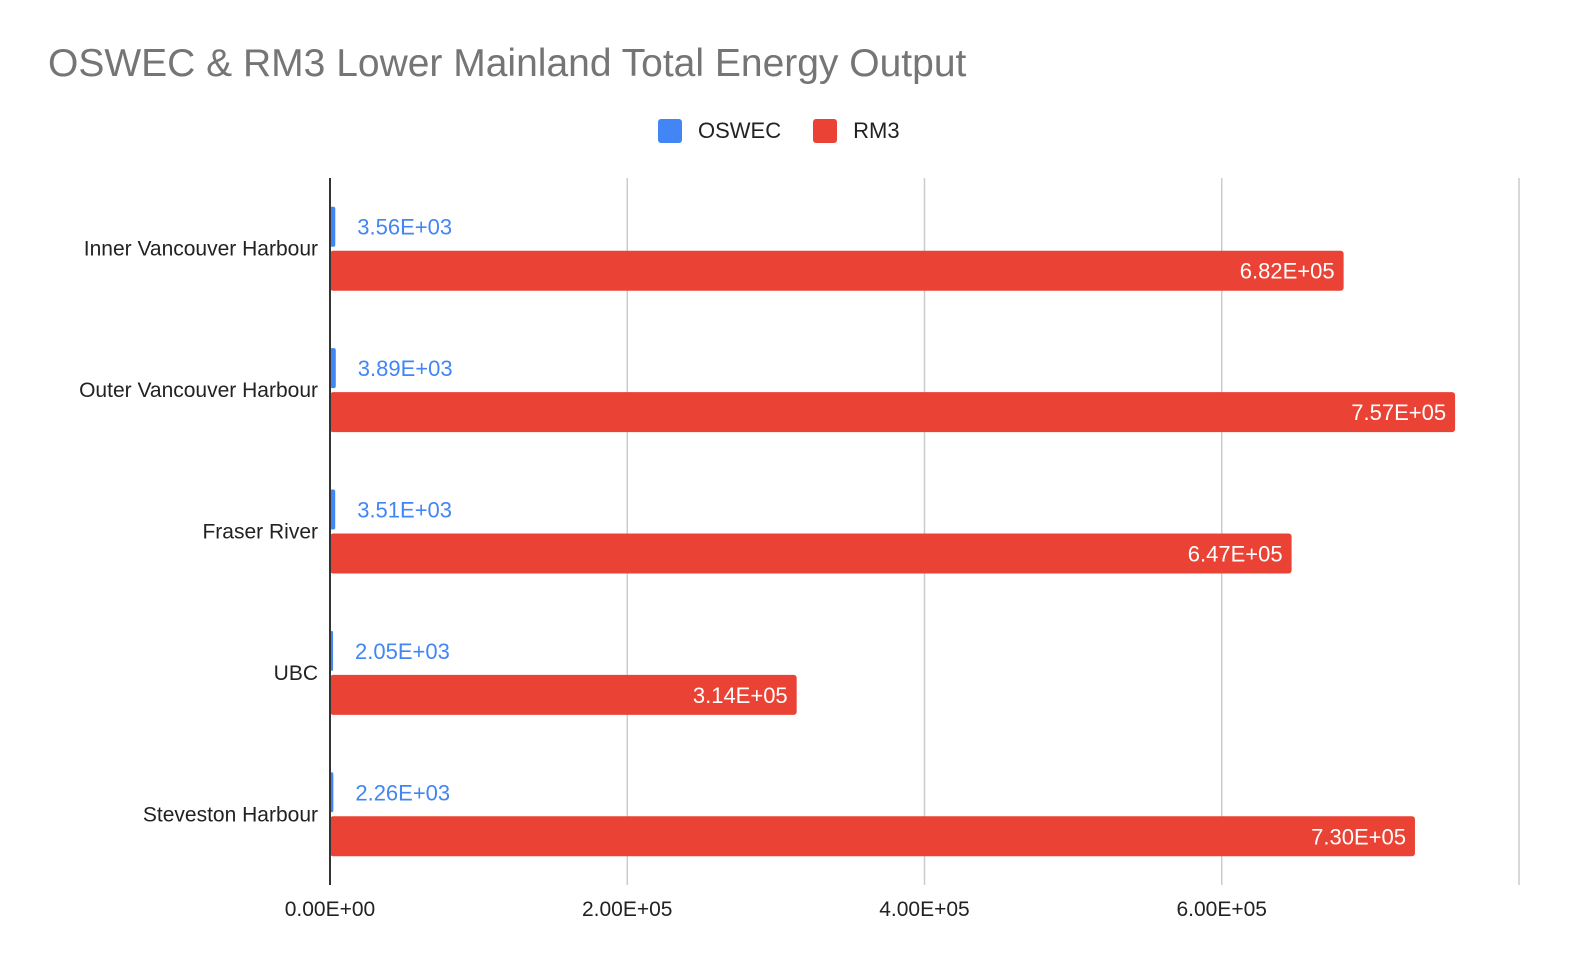  Describe the element at coordinates (1221, 909) in the screenshot. I see `x-tick-label: 6.00E+05` at that location.